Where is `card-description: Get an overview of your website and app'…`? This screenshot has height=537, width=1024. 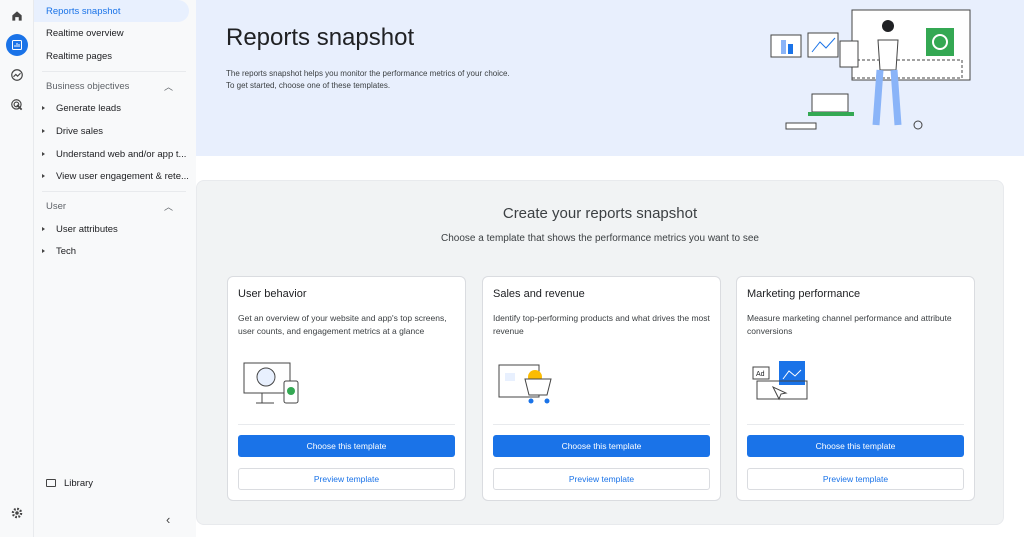
card-description: Get an overview of your website and app'… is located at coordinates (342, 324).